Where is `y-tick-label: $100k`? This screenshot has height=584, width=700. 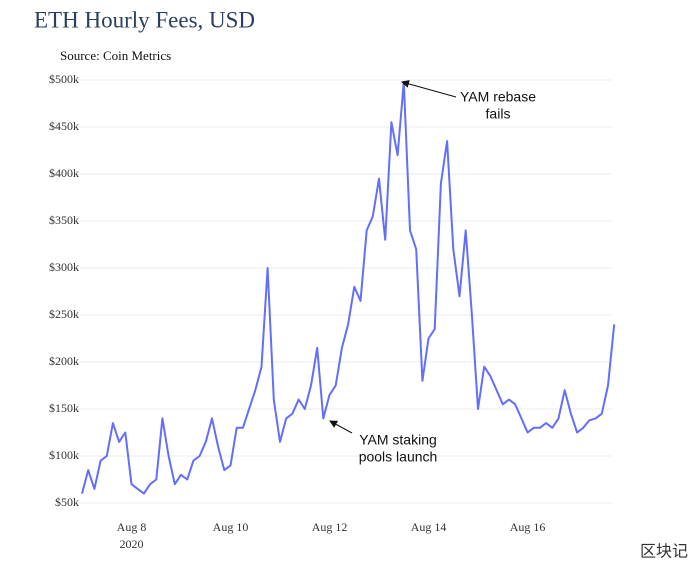
y-tick-label: $100k is located at coordinates (64, 455).